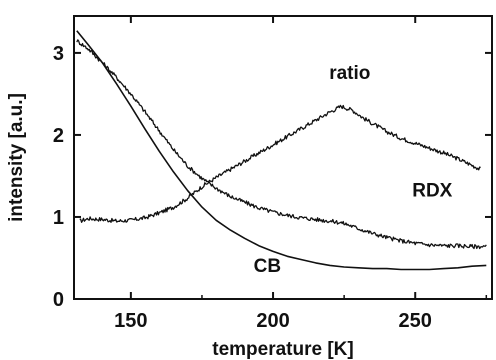 The image size is (496, 360). What do you see at coordinates (432, 190) in the screenshot?
I see `series-label-rdx: RDX` at bounding box center [432, 190].